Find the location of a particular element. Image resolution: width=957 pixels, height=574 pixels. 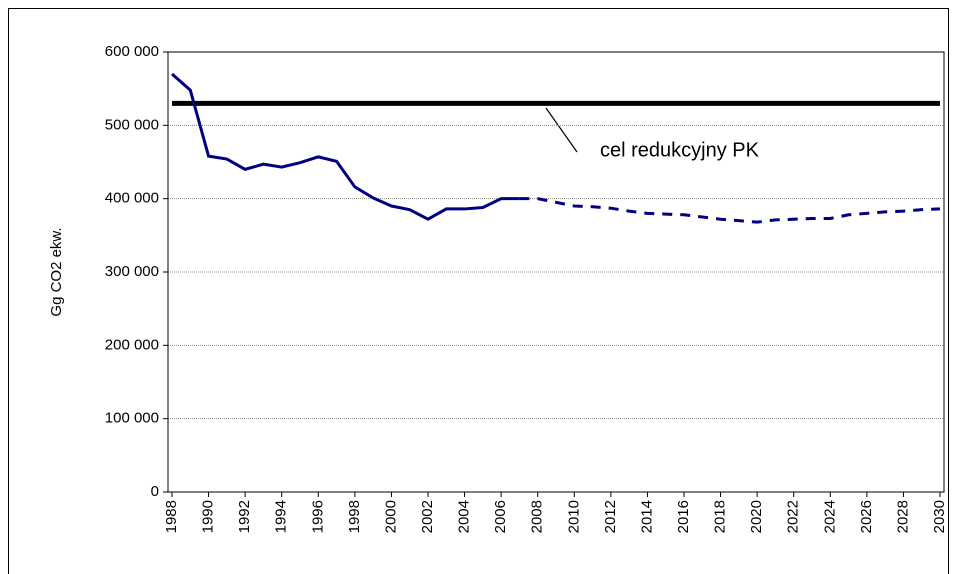

x-tick-label: 1992 is located at coordinates (244, 516).